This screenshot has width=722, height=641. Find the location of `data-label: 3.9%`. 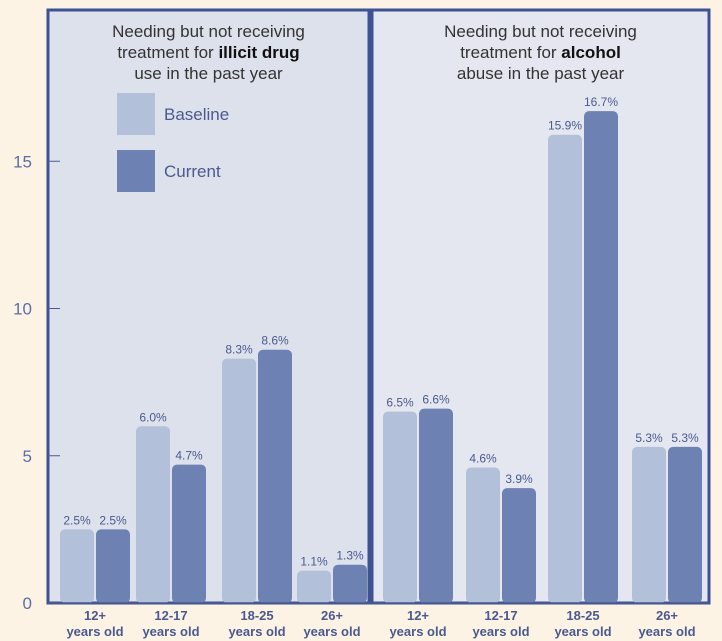

data-label: 3.9% is located at coordinates (519, 479).